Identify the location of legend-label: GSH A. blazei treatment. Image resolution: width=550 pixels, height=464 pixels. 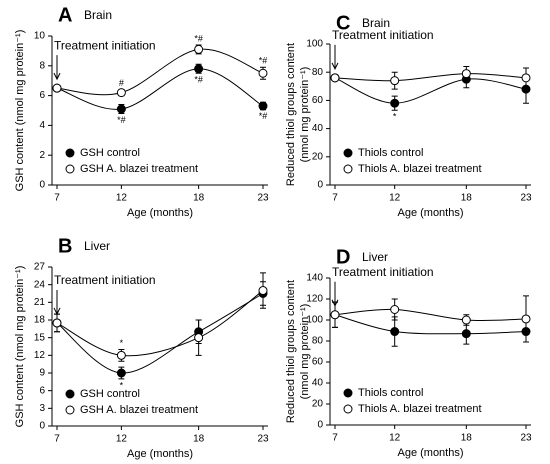
(139, 169).